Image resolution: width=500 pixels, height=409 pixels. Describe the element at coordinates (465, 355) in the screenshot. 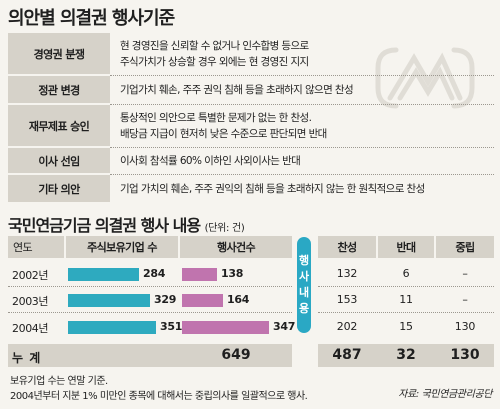

I see `total-abstain: 130` at that location.